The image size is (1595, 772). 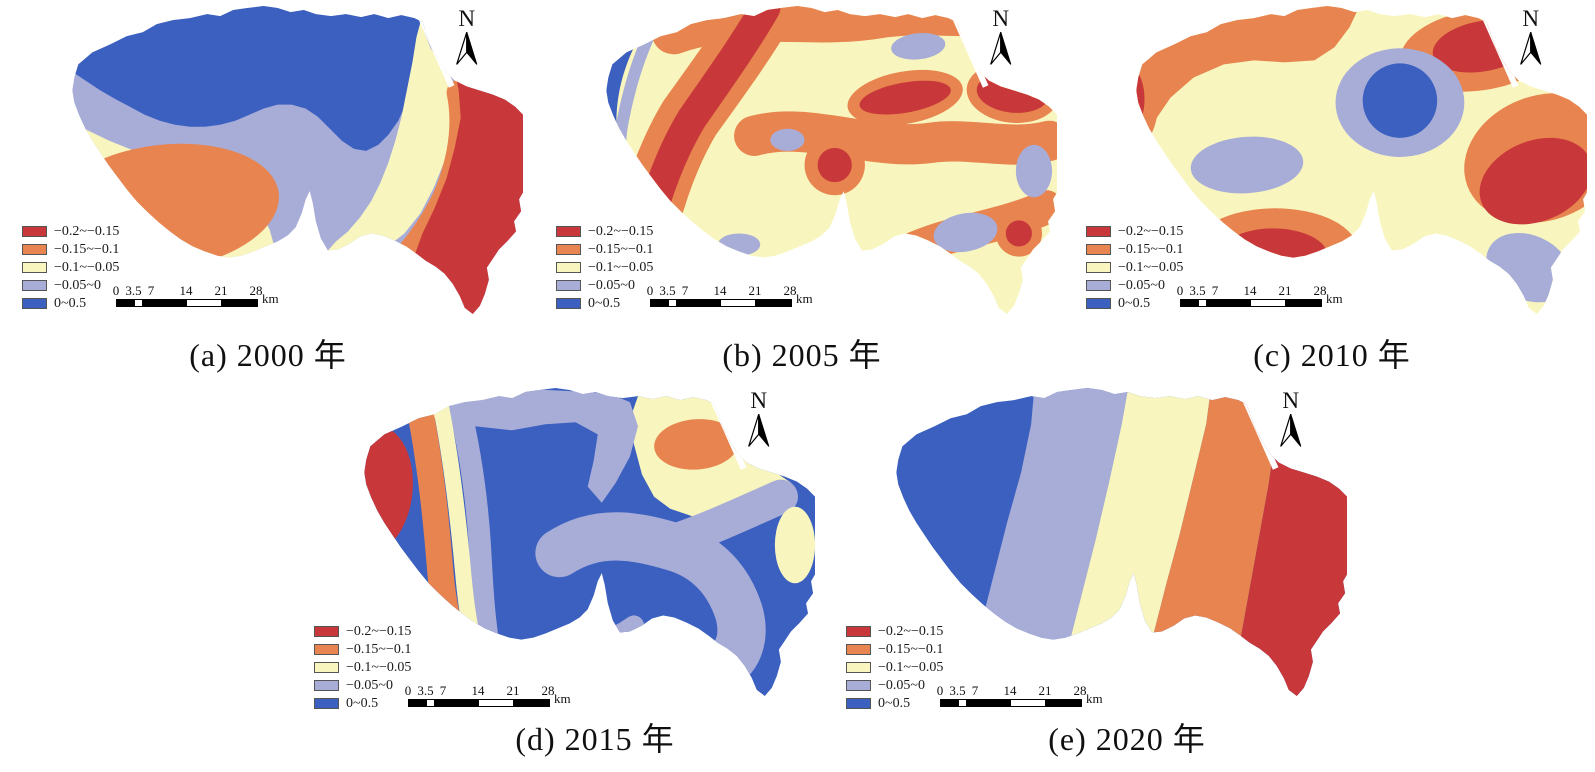 What do you see at coordinates (1127, 739) in the screenshot?
I see `panel-caption: (e) 2020 年` at bounding box center [1127, 739].